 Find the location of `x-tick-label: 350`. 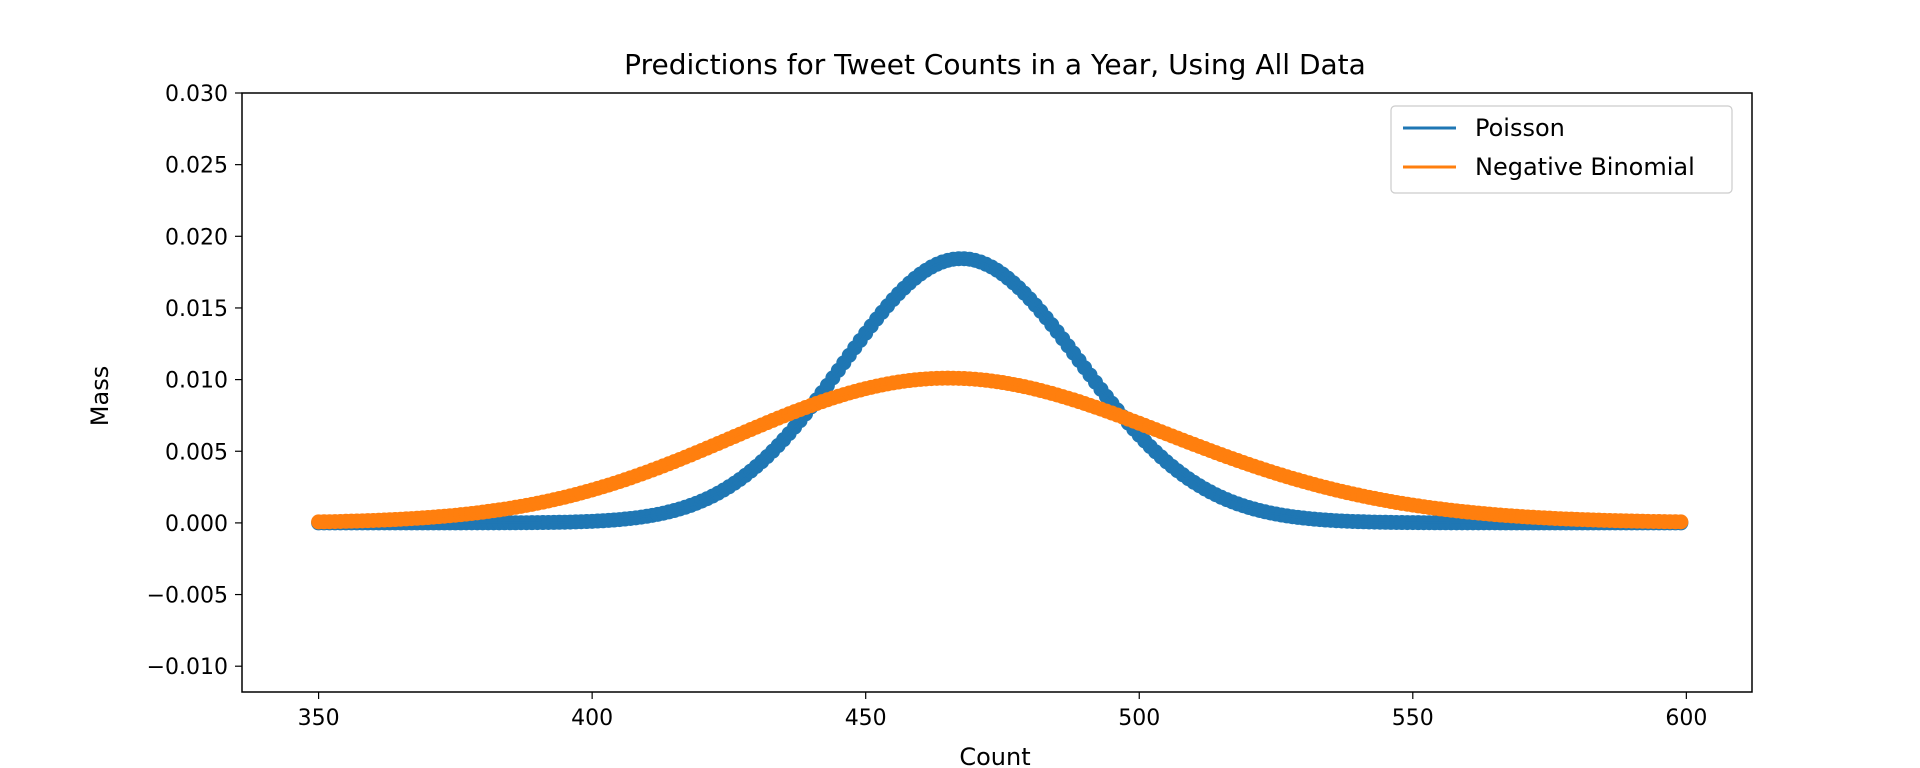

x-tick-label: 350 is located at coordinates (319, 718).